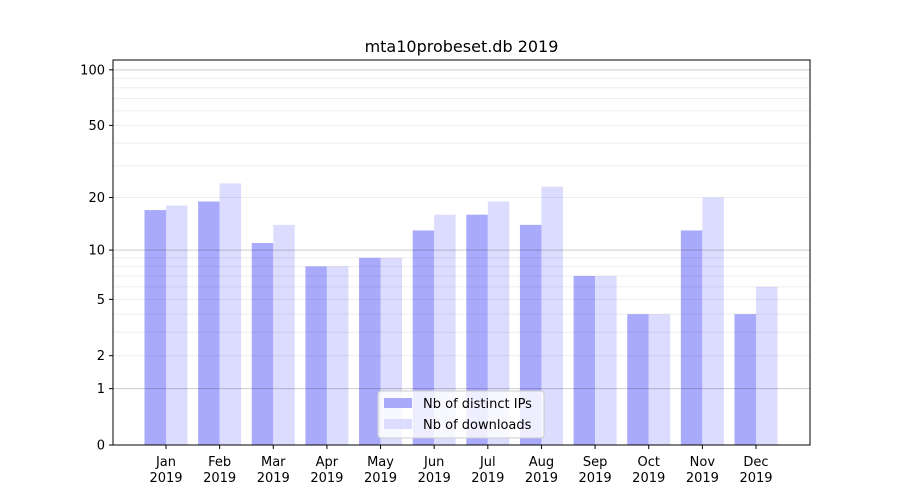 The width and height of the screenshot is (900, 500). Describe the element at coordinates (101, 356) in the screenshot. I see `y-tick-label: 2` at that location.